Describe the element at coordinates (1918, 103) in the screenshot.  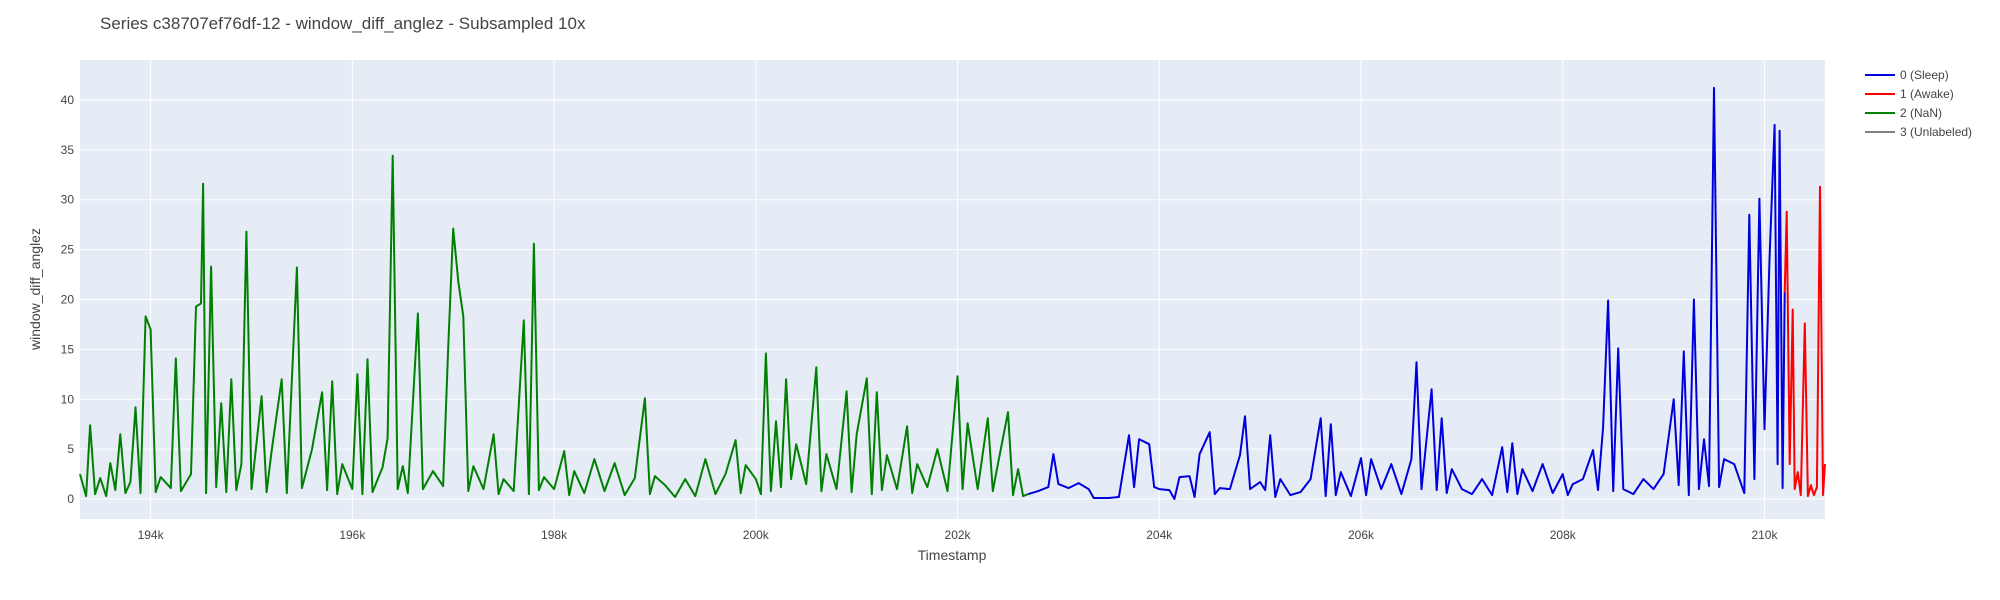
I see `legend: 0 (Sleep) 1 (Awake) 2 (NaN) 3 (Unlabeled)` at that location.